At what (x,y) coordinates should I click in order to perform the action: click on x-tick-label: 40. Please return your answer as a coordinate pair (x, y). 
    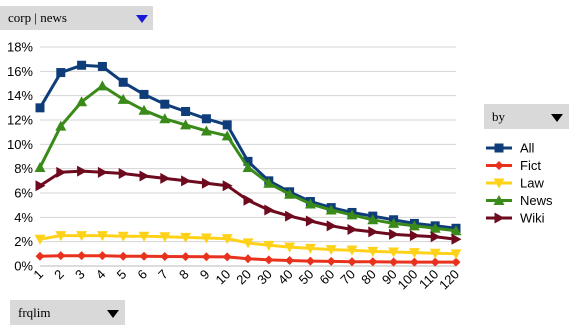
    Looking at the image, I should click on (285, 277).